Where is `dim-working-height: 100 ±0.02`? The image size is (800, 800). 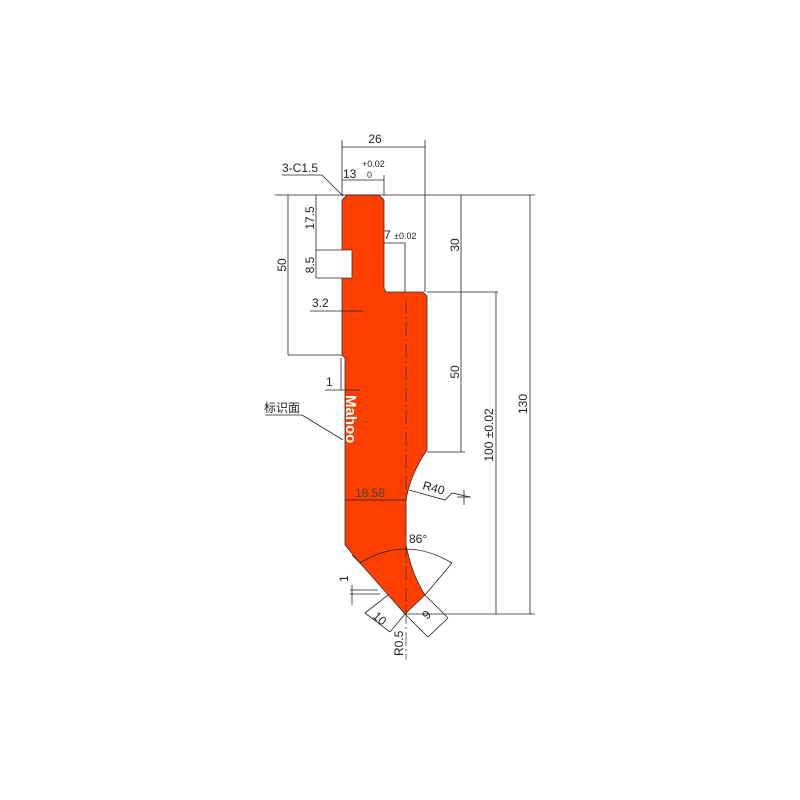 dim-working-height: 100 ±0.02 is located at coordinates (489, 435).